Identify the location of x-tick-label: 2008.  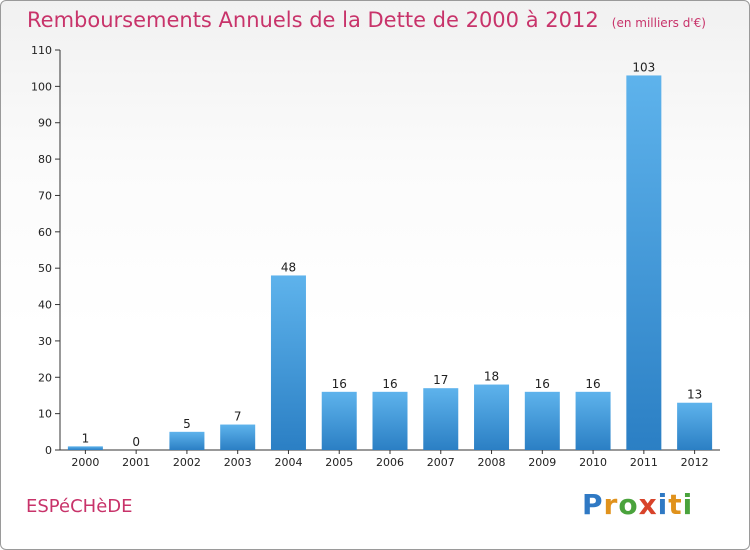
(492, 462).